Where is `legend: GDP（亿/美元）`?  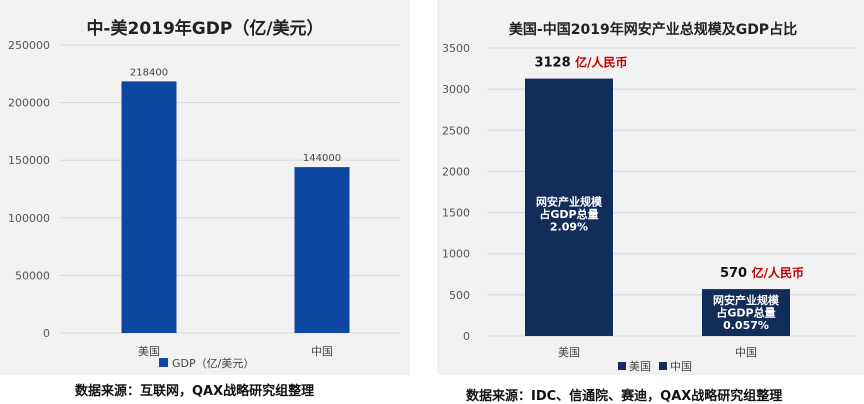
legend: GDP（亿/美元） is located at coordinates (206, 363).